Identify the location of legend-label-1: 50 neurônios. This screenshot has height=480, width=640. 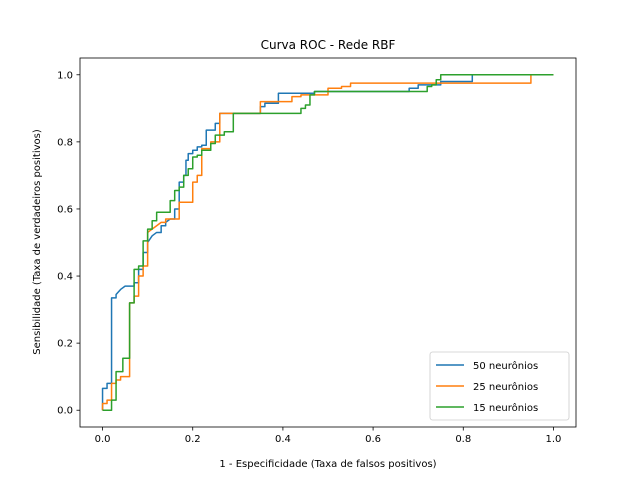
(505, 366).